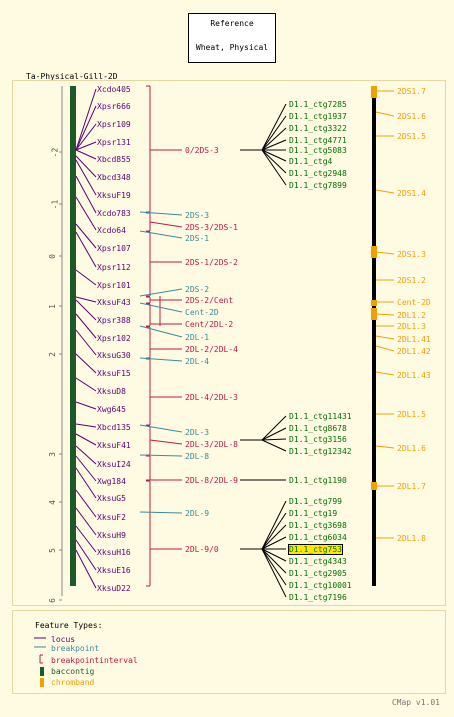  Describe the element at coordinates (313, 513) in the screenshot. I see `contig-d1-1_ctg19: D1.1_ctg19` at that location.